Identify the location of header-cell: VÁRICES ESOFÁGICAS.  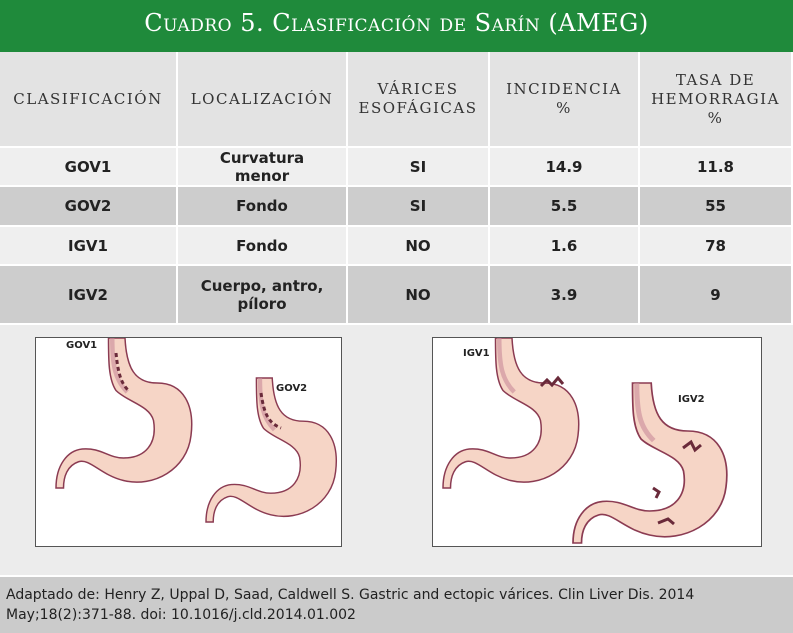
(419, 100).